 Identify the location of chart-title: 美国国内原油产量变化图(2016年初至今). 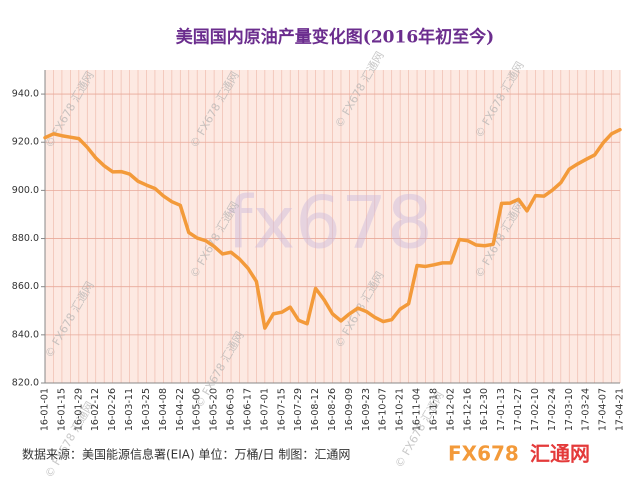
(335, 37).